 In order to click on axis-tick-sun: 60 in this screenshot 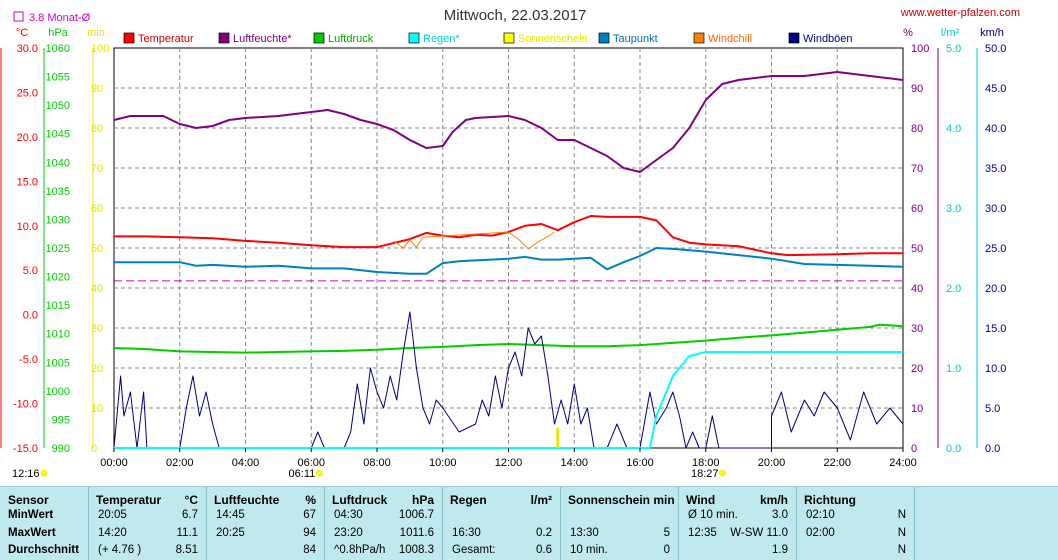, I will do `click(97, 209)`.